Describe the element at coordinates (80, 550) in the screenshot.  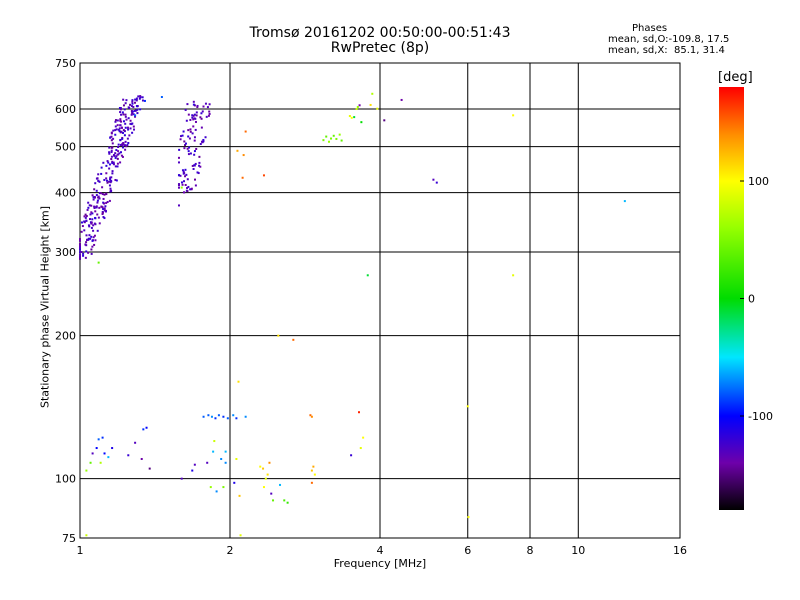
I see `x-tick-label: 1` at that location.